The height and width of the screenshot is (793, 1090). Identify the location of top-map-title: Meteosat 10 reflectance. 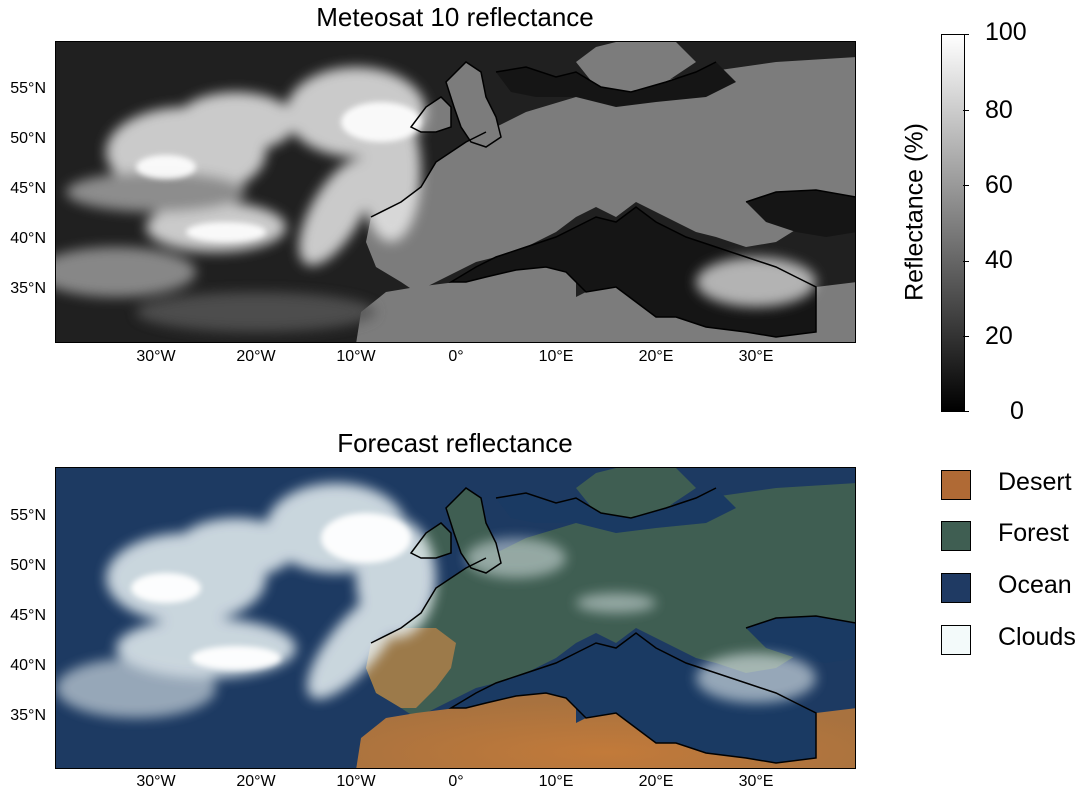
(455, 17).